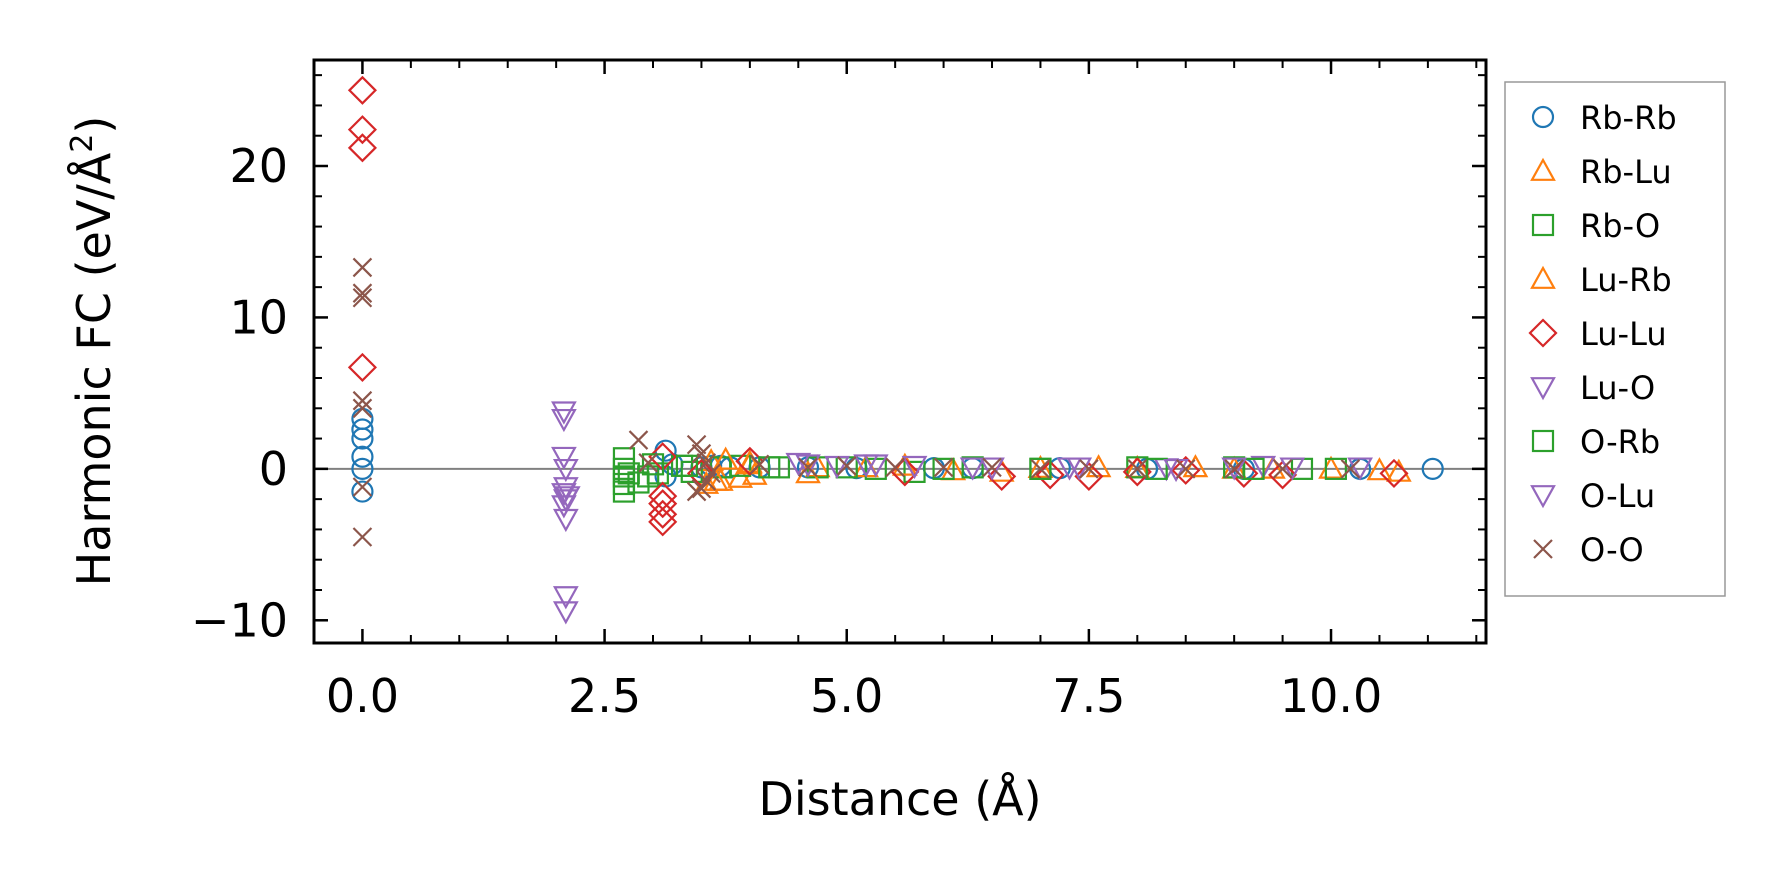 The height and width of the screenshot is (883, 1772). What do you see at coordinates (1628, 118) in the screenshot?
I see `legend-label: Rb-Rb` at bounding box center [1628, 118].